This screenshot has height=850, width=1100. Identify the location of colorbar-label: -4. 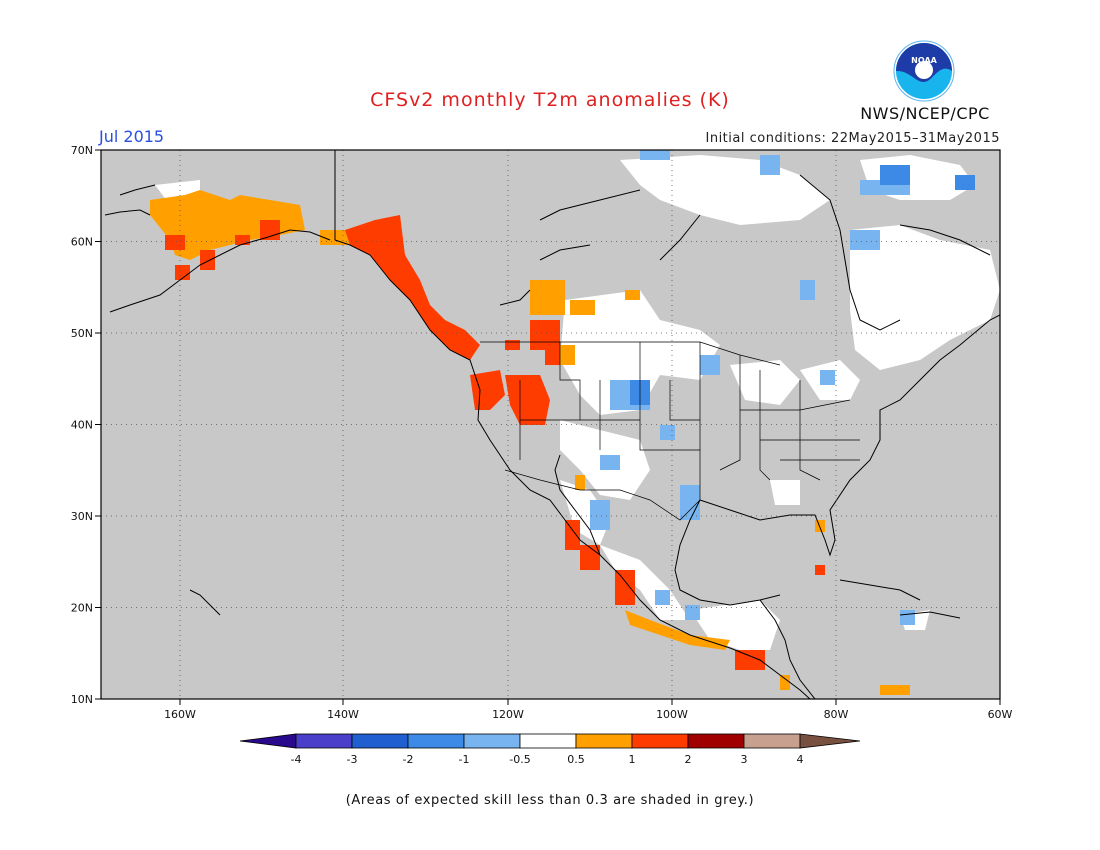
(296, 759).